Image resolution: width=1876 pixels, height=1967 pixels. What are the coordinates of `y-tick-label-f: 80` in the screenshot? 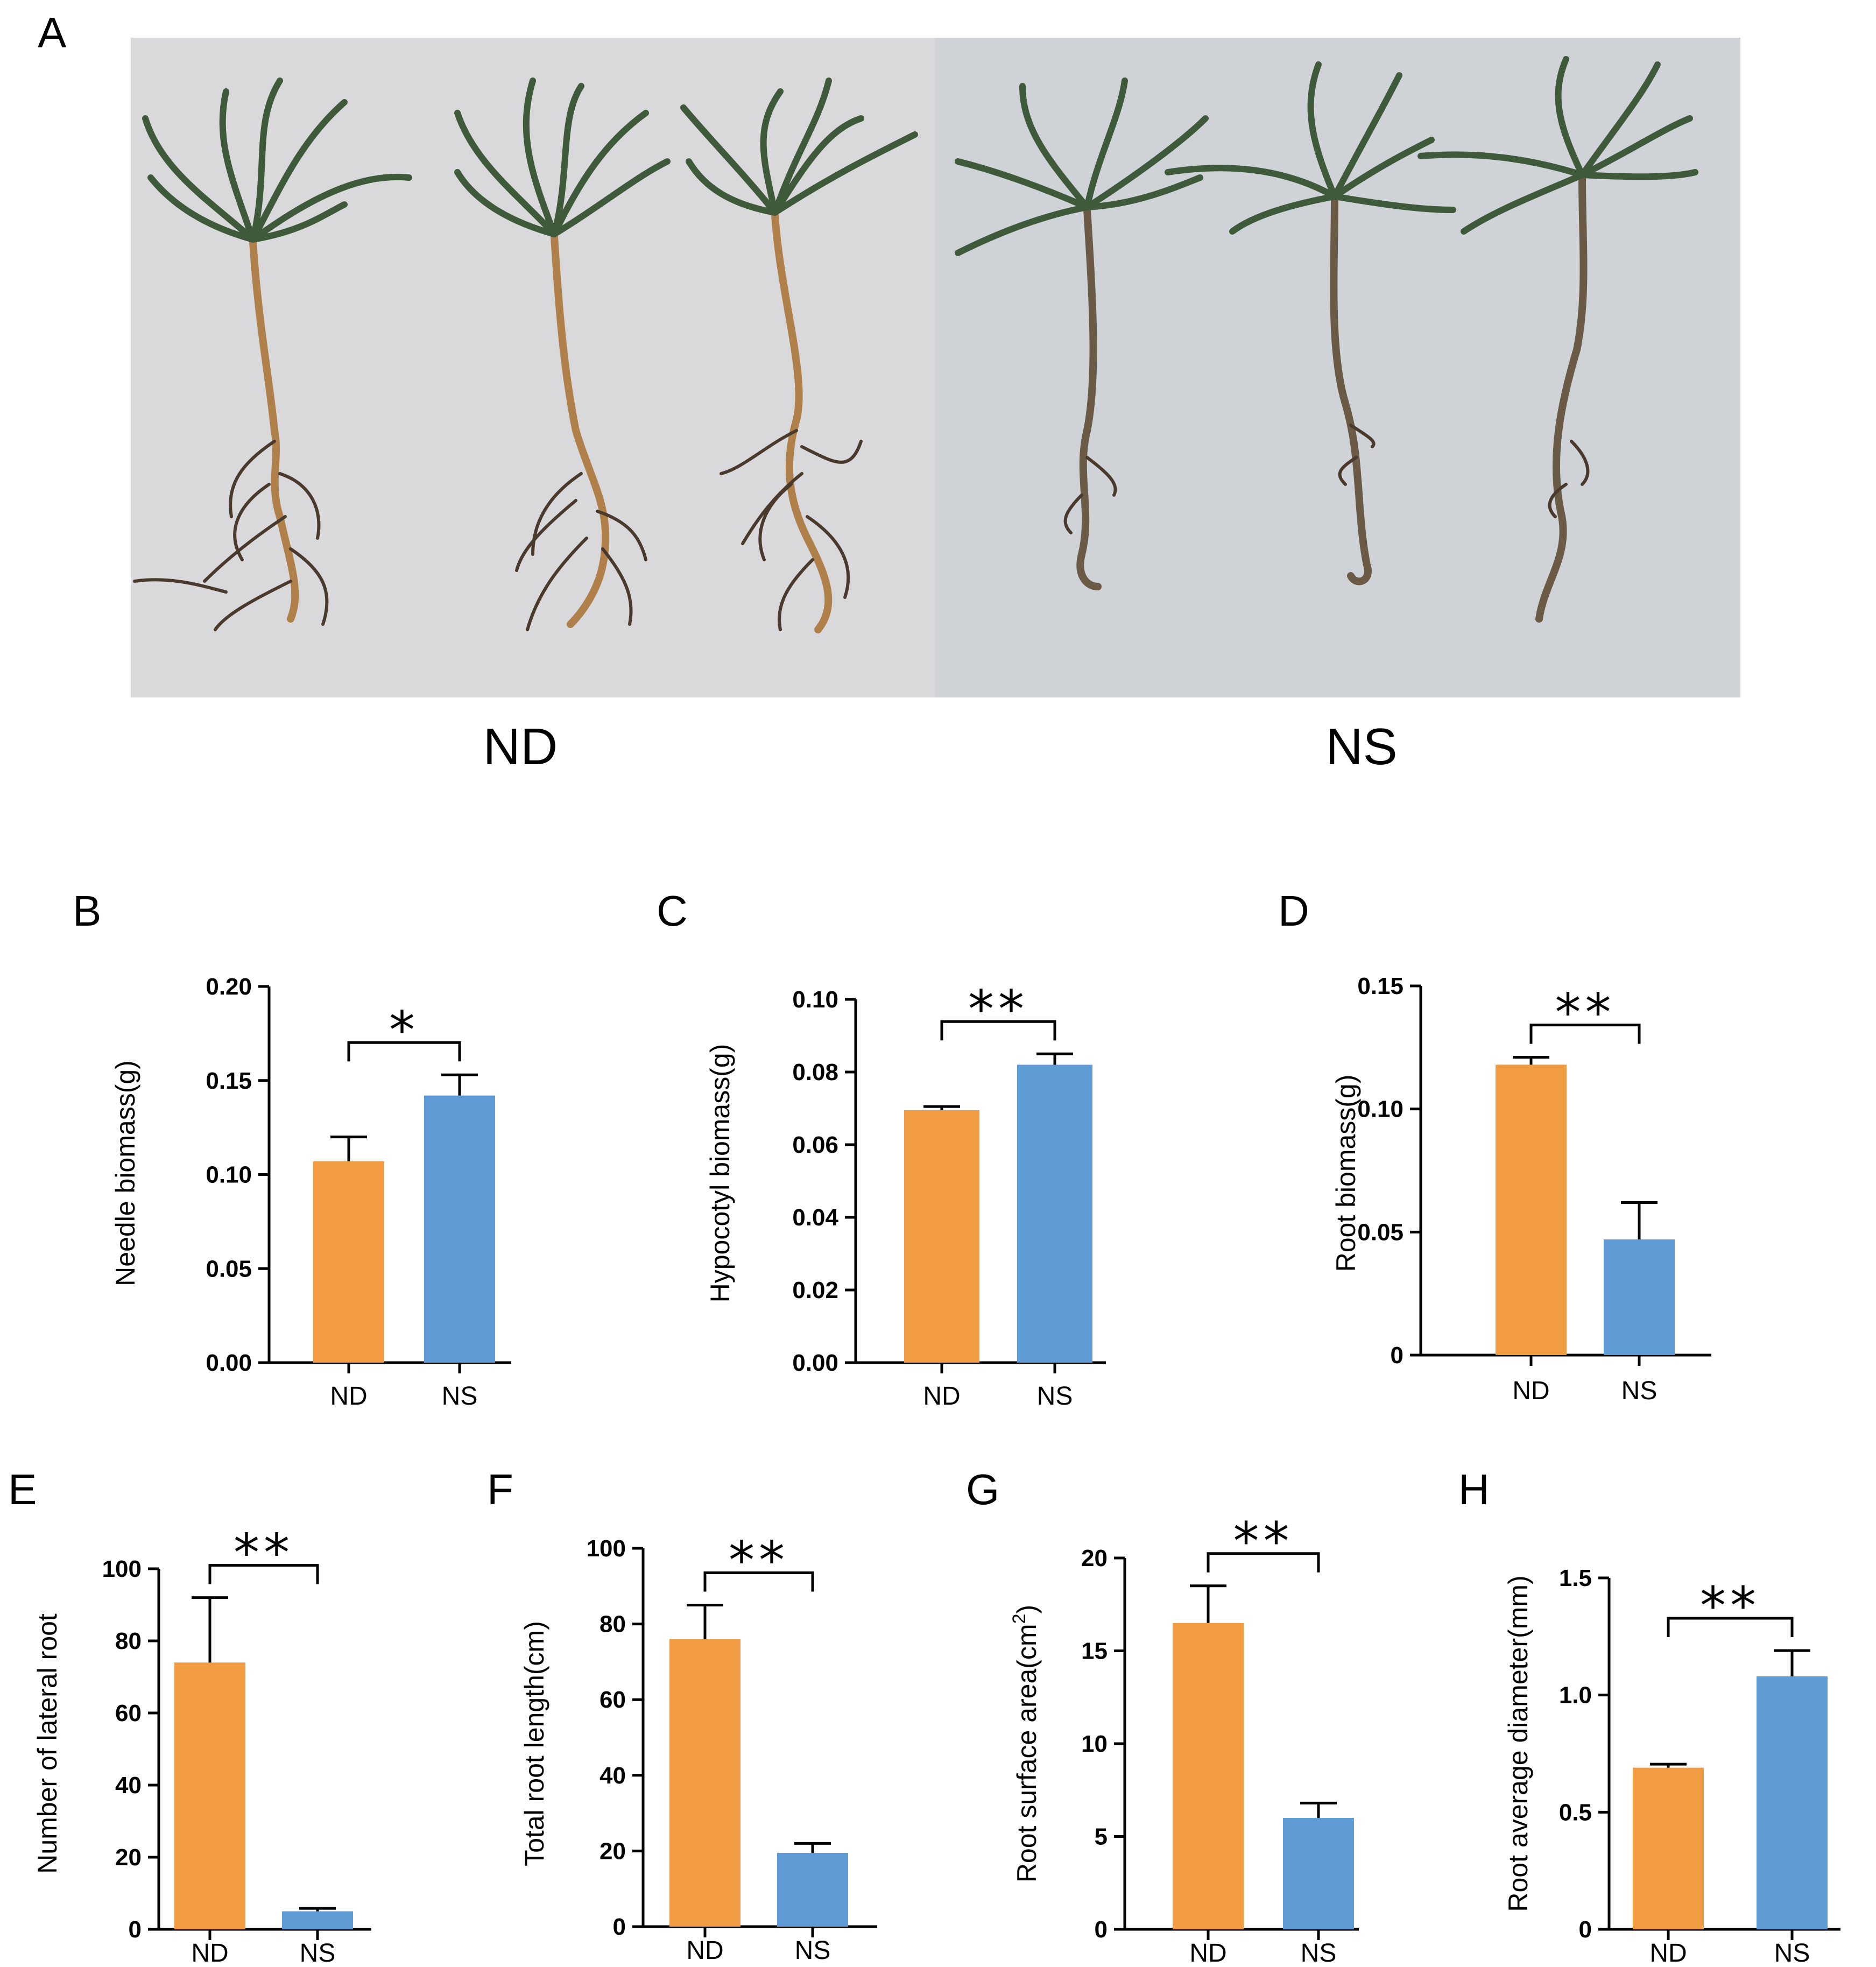 It's located at (613, 1624).